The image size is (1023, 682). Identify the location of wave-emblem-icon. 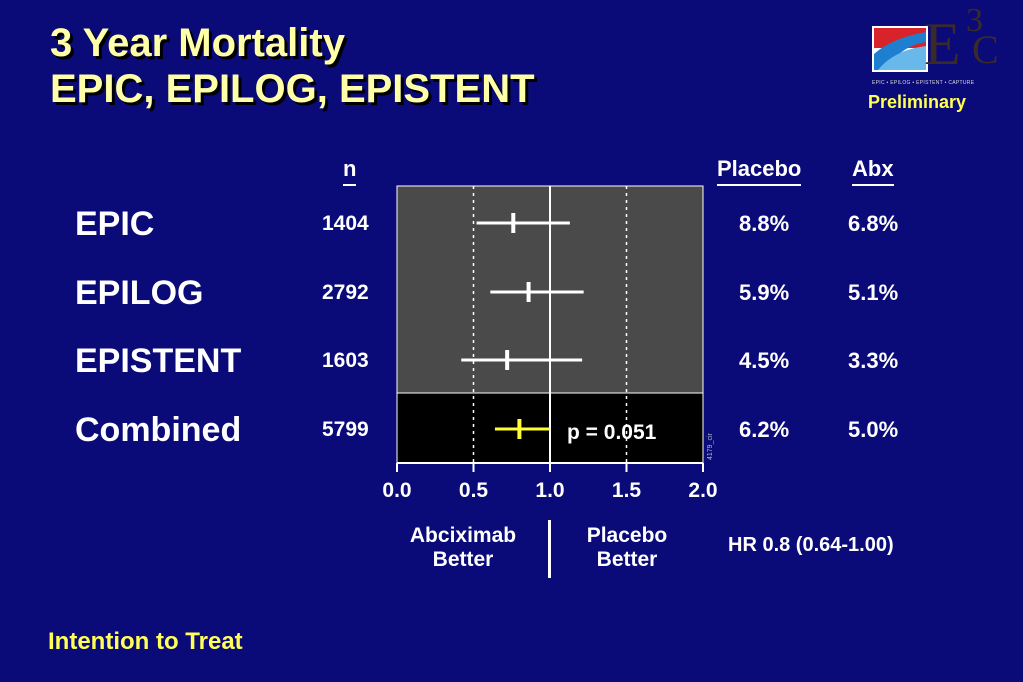
(900, 49).